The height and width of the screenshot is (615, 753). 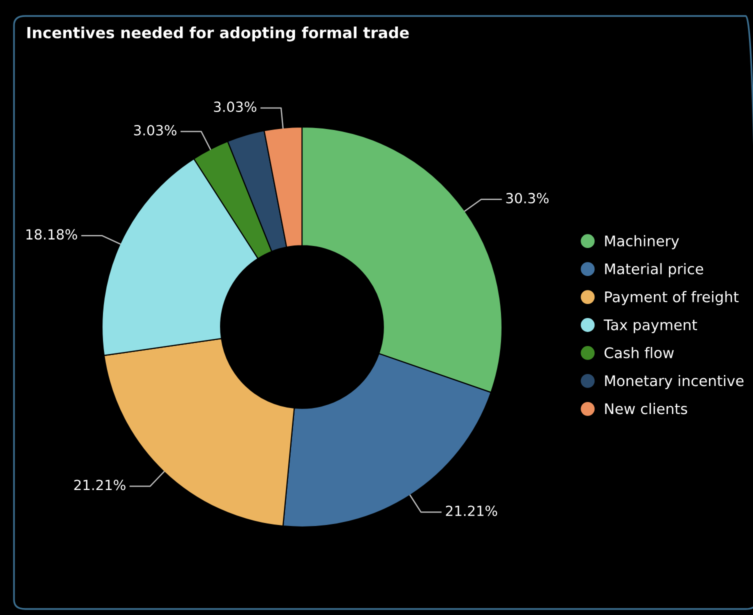 I want to click on data-label: 30.3%, so click(x=527, y=198).